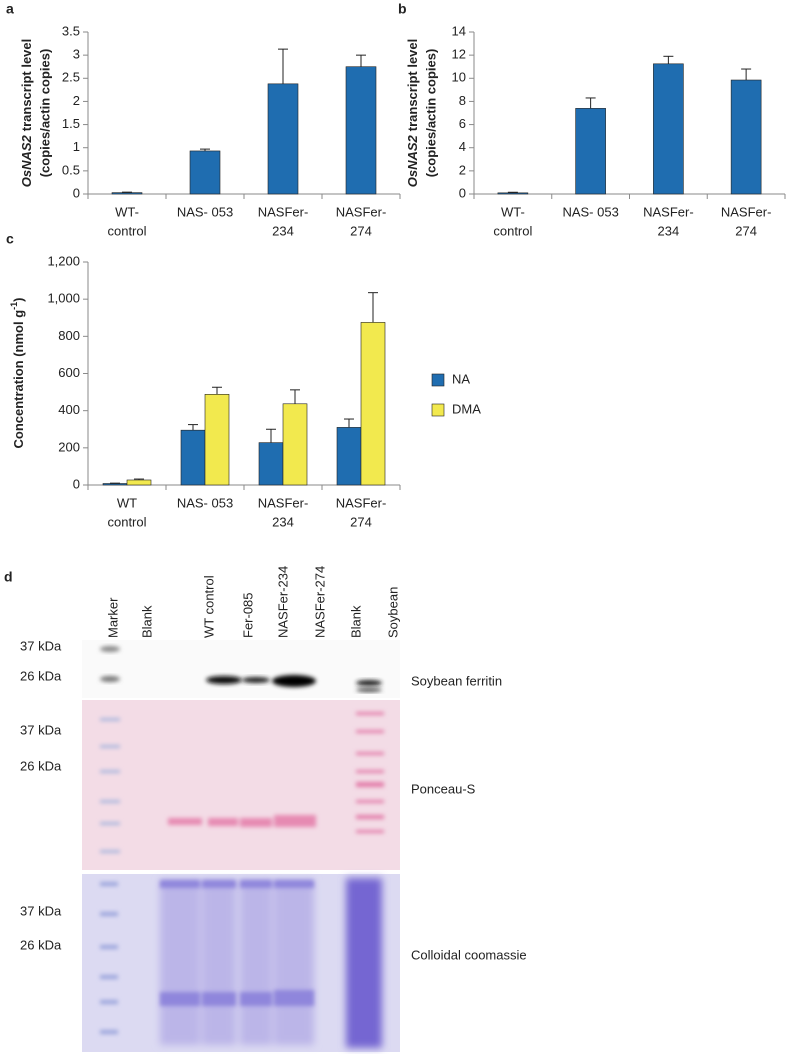  I want to click on lane-label: Marker, so click(112, 617).